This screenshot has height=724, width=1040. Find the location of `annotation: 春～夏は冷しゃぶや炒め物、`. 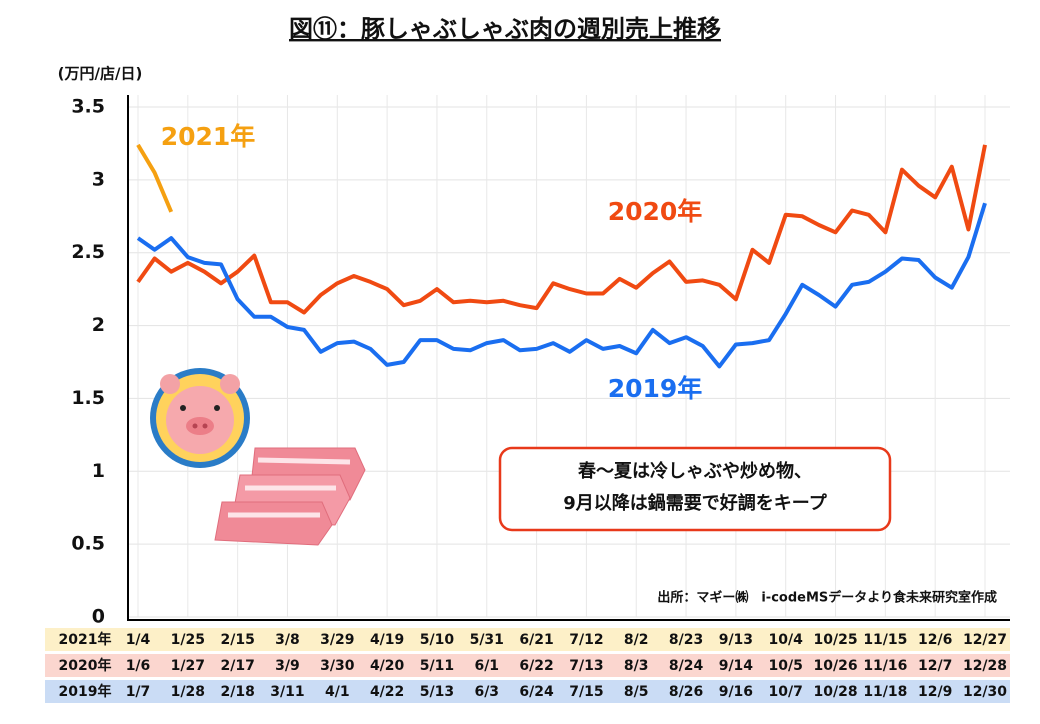

annotation: 春～夏は冷しゃぶや炒め物、 is located at coordinates (695, 471).